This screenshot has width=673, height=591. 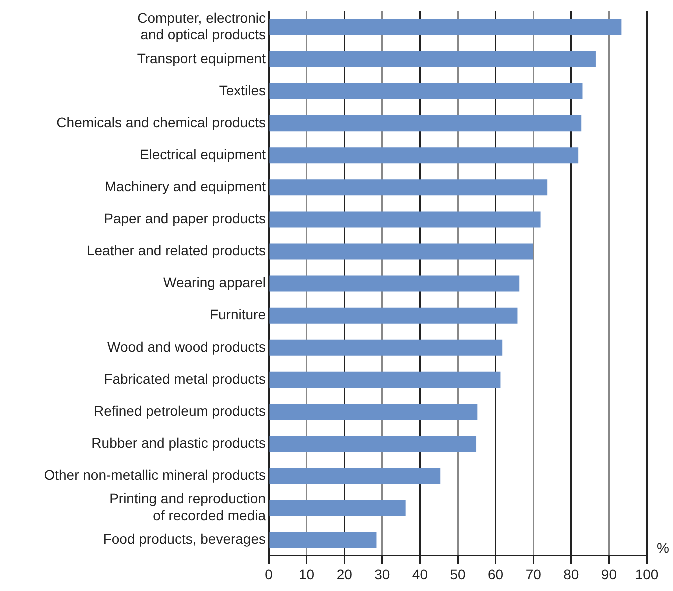 What do you see at coordinates (176, 250) in the screenshot?
I see `y-tick-label: Leather and related products` at bounding box center [176, 250].